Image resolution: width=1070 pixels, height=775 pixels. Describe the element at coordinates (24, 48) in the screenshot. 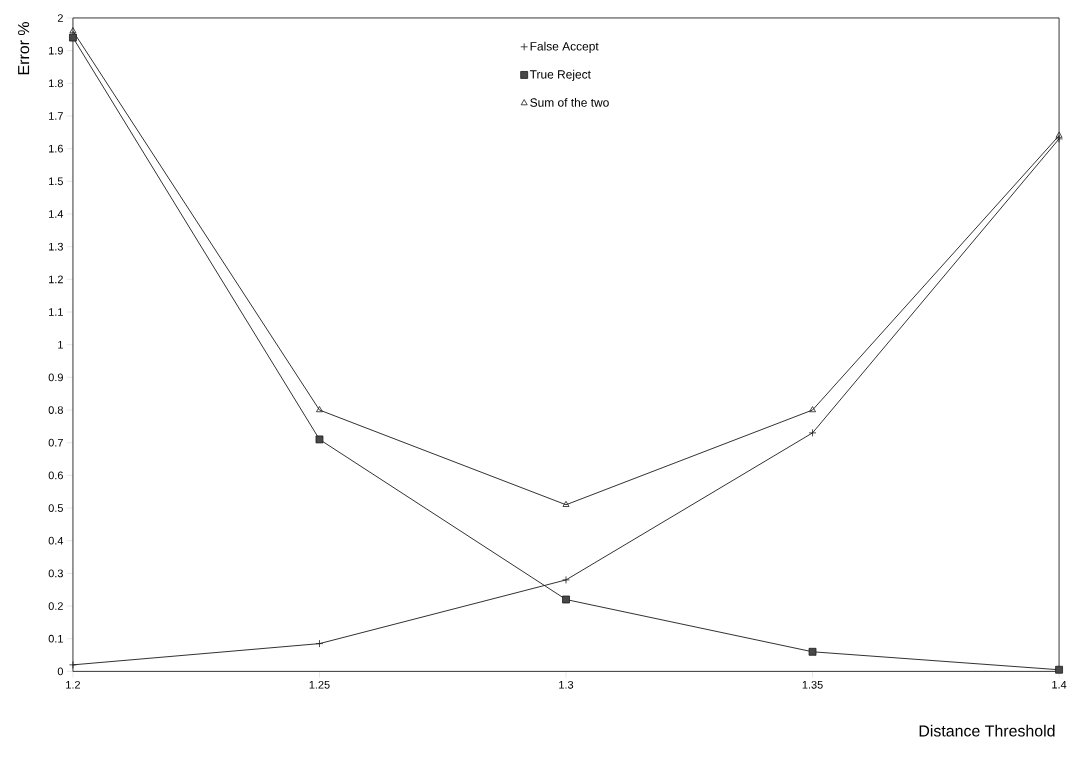

I see `y-axis-title: Error %` at that location.